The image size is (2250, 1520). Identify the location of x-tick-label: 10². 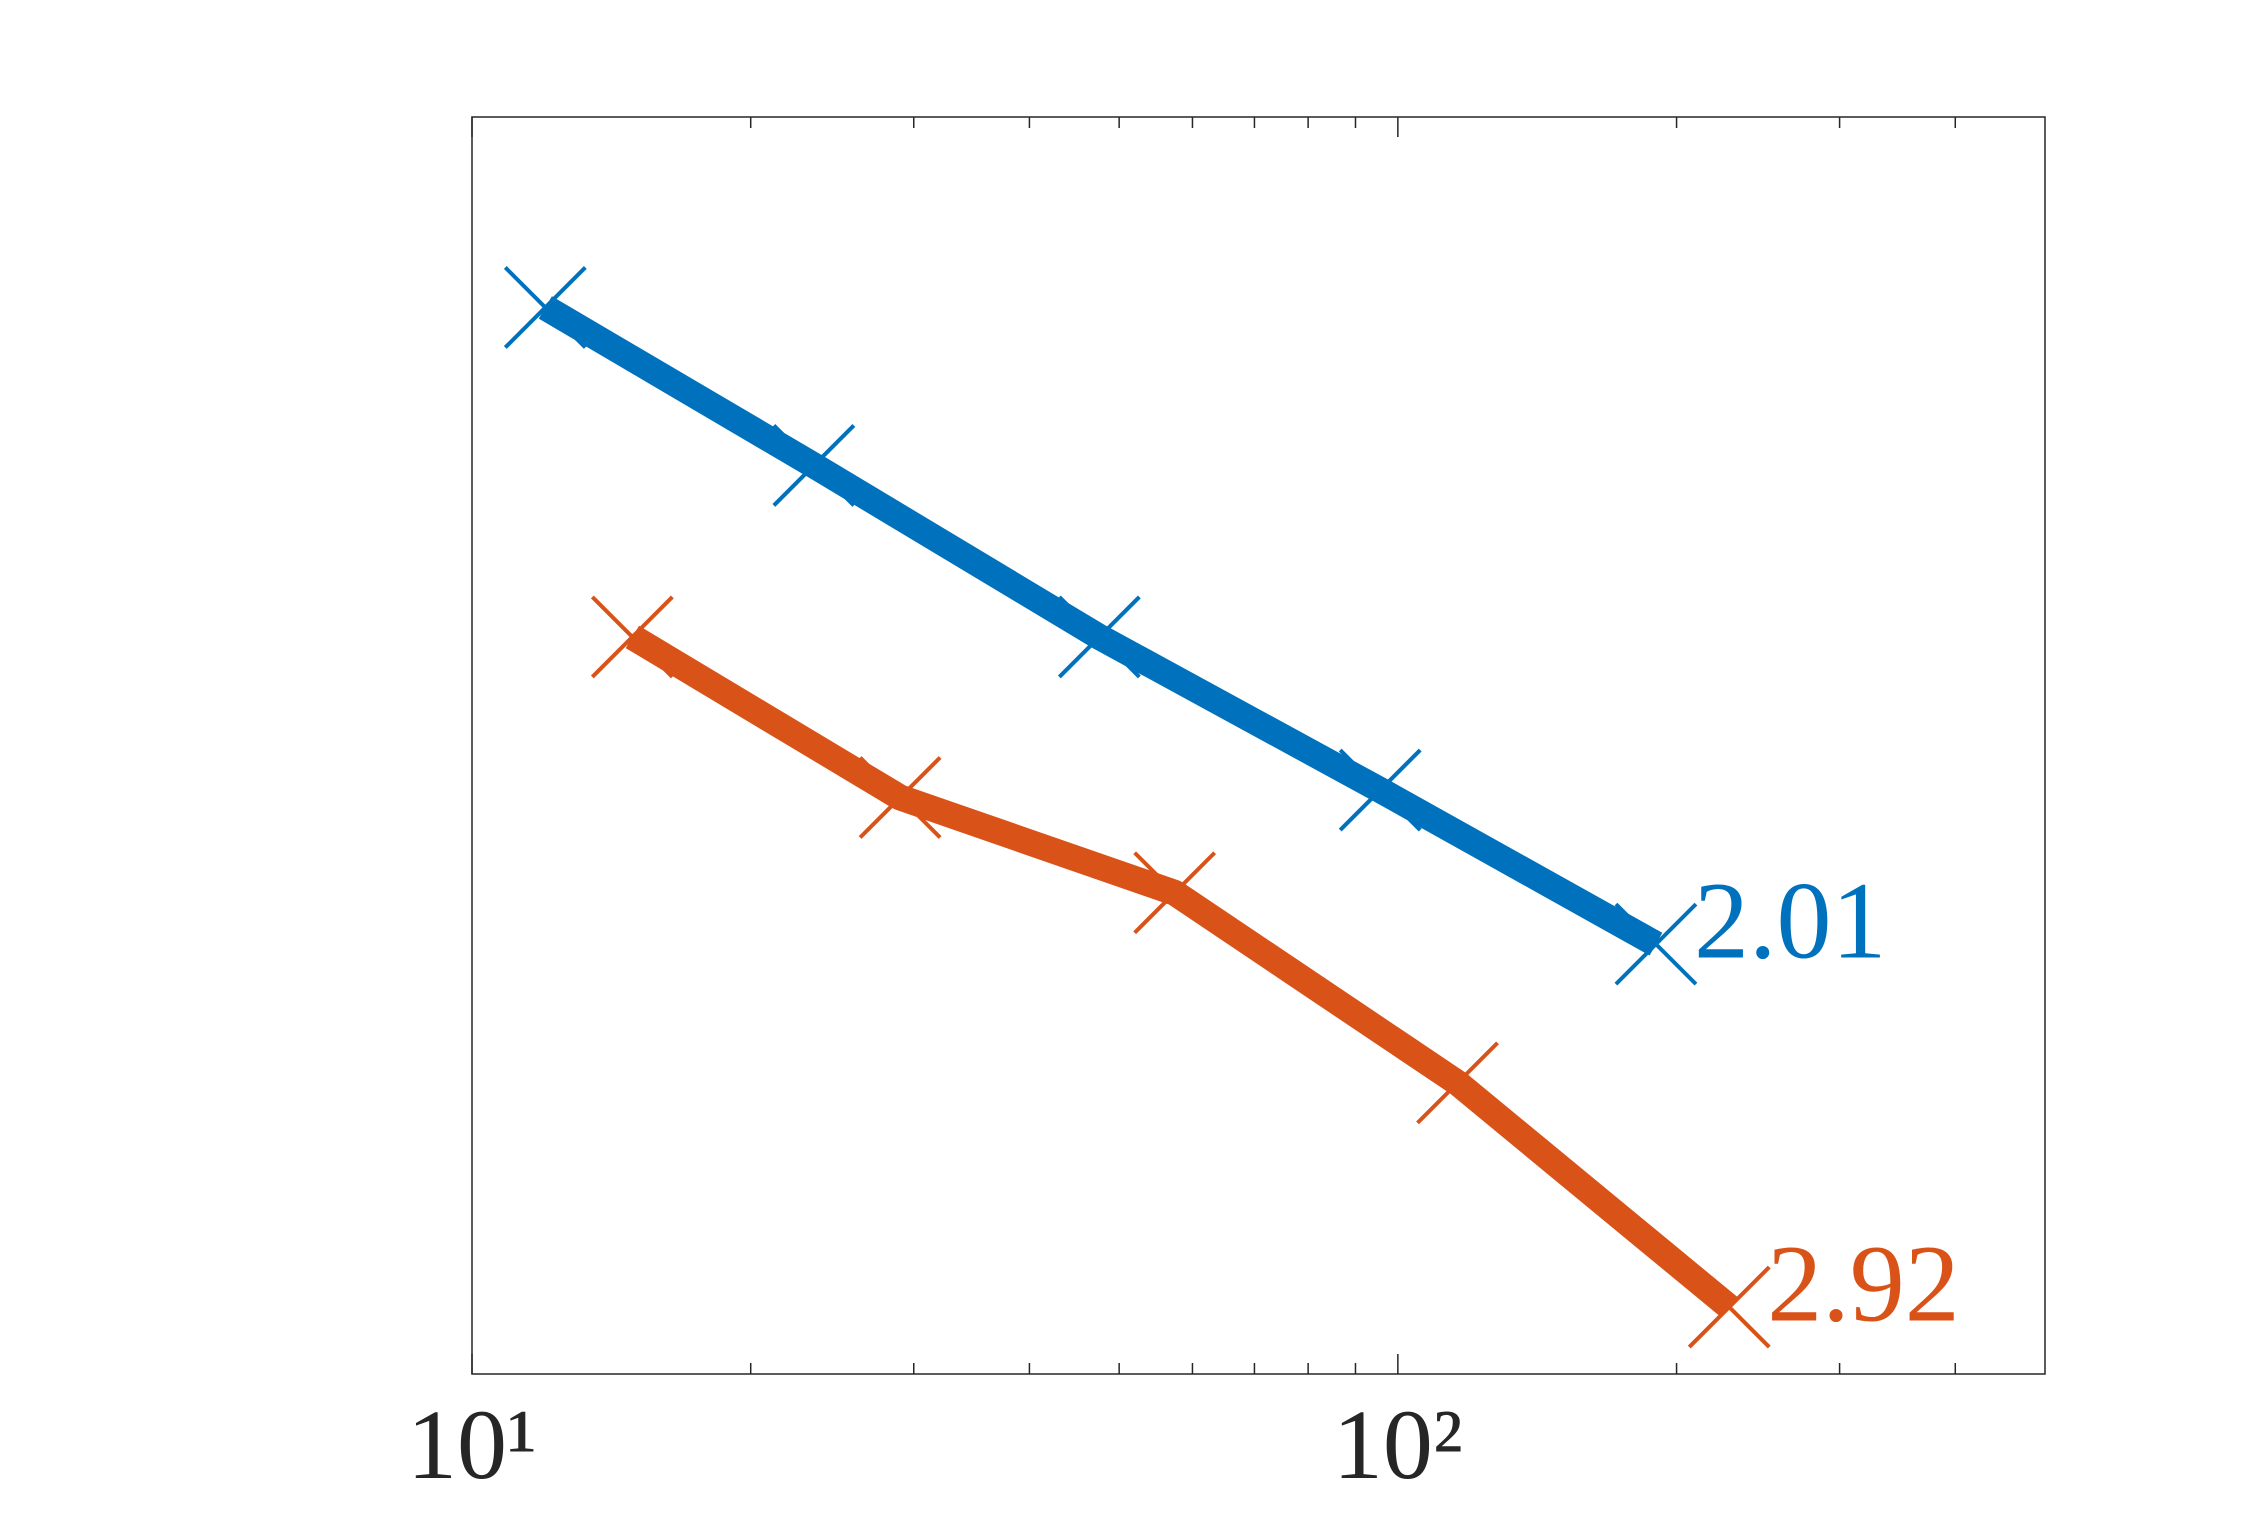
(1398, 1444).